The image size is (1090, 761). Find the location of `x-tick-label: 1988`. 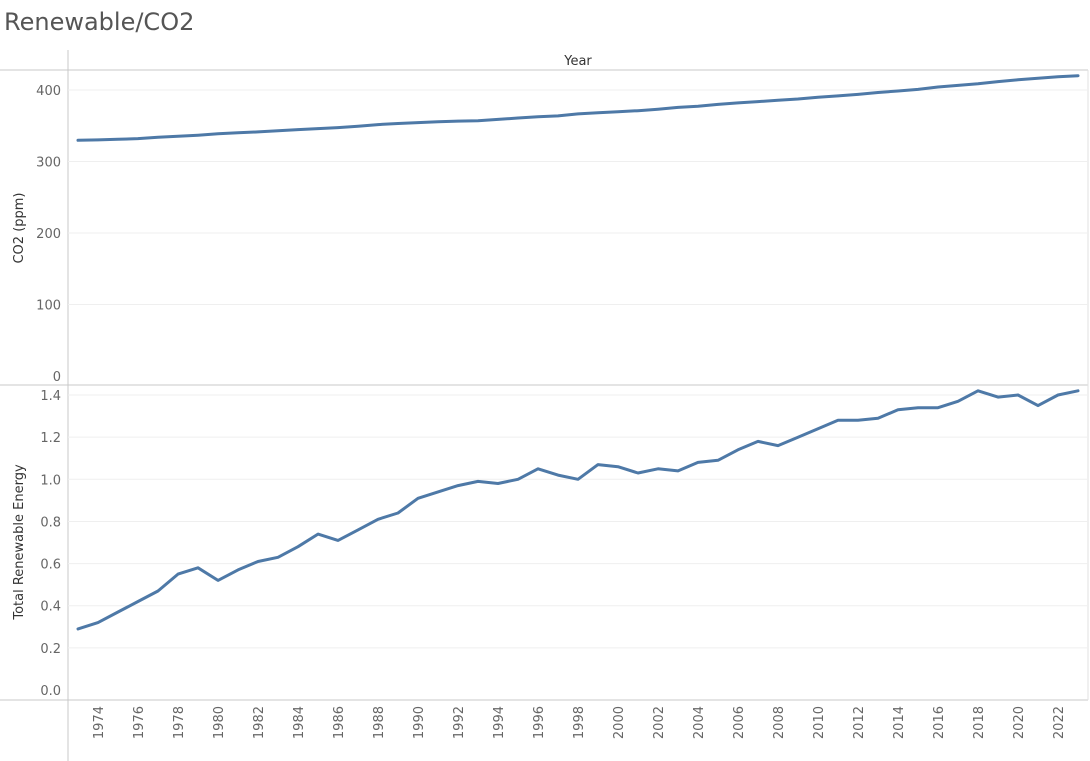

x-tick-label: 1988 is located at coordinates (379, 722).